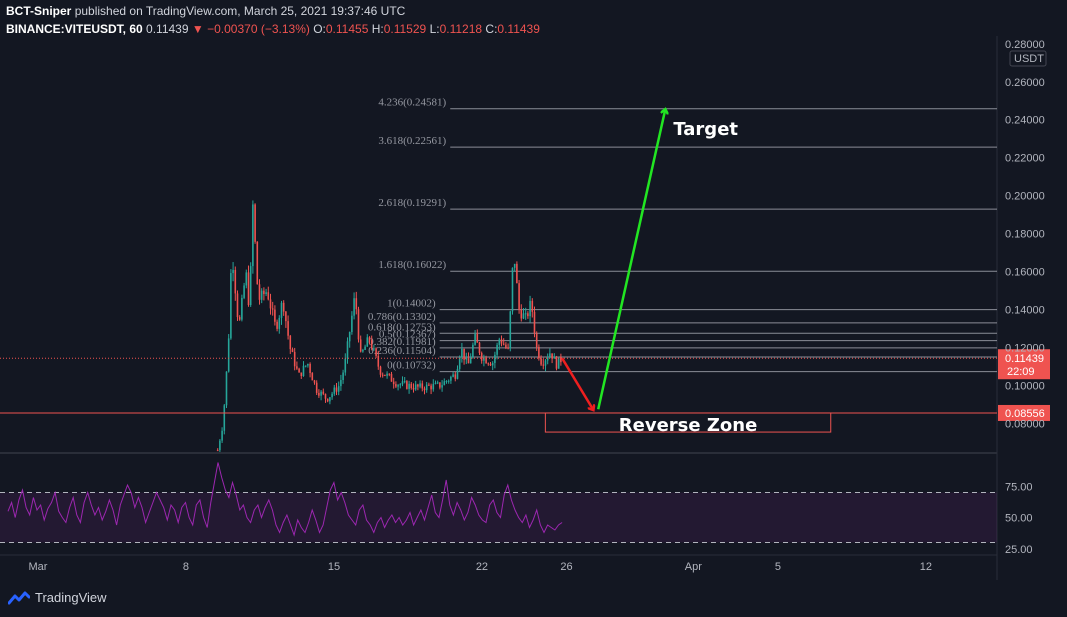 The image size is (1067, 617). What do you see at coordinates (407, 335) in the screenshot?
I see `fib-label: 0.5(0.12367)` at bounding box center [407, 335].